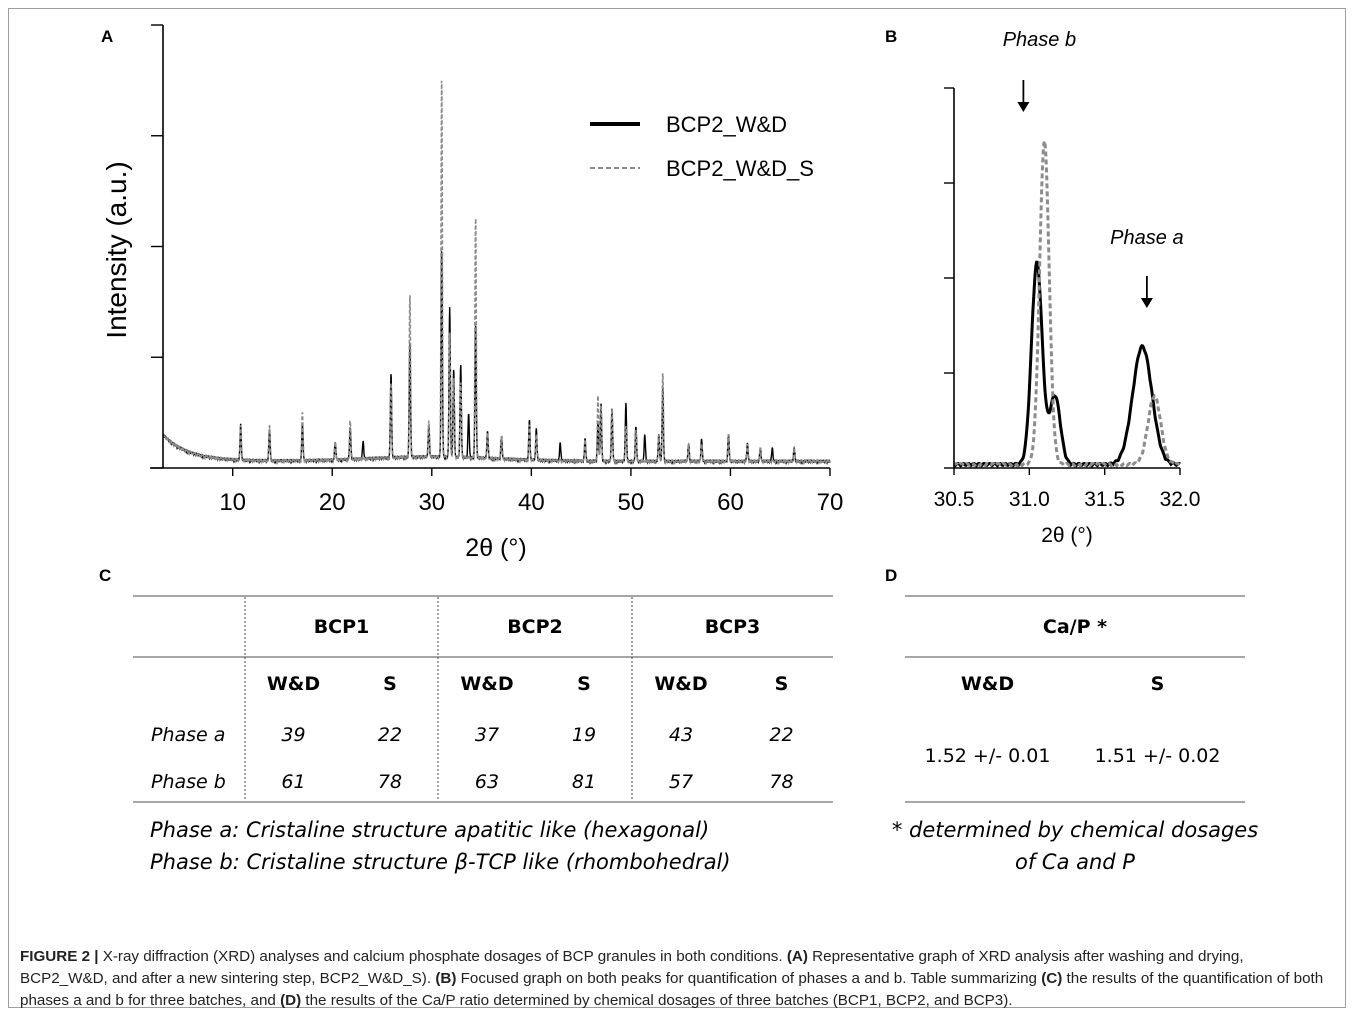  What do you see at coordinates (341, 627) in the screenshot?
I see `group-bcp1: BCP1` at bounding box center [341, 627].